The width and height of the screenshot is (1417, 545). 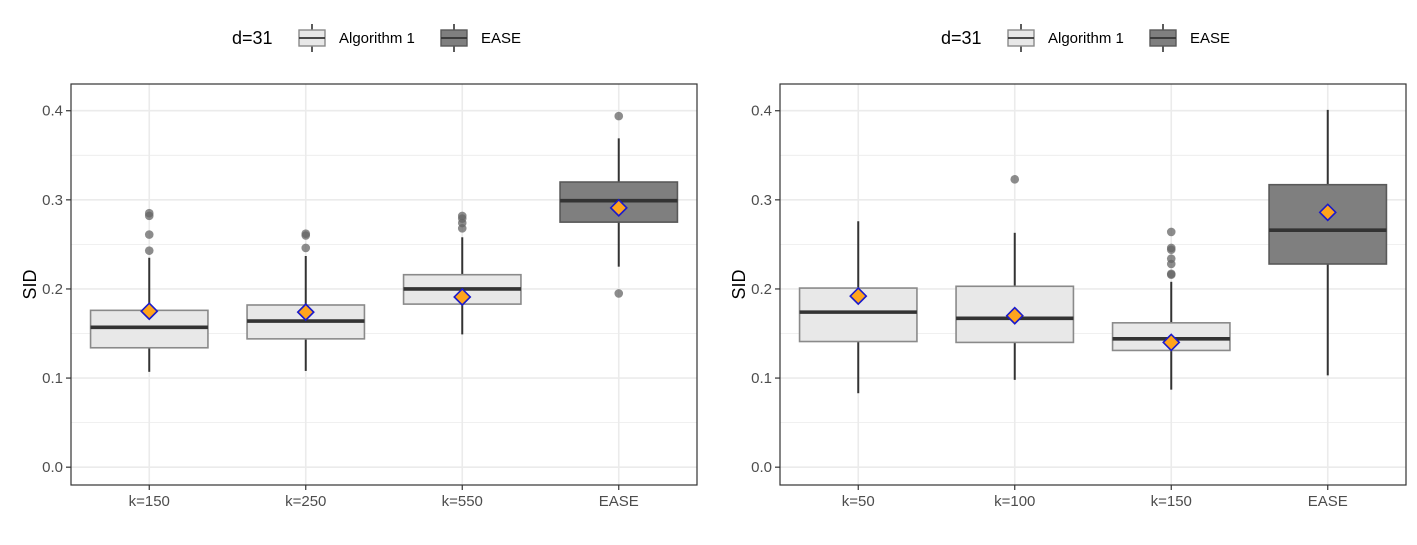 I want to click on x-tick-label: k=550, so click(x=462, y=501).